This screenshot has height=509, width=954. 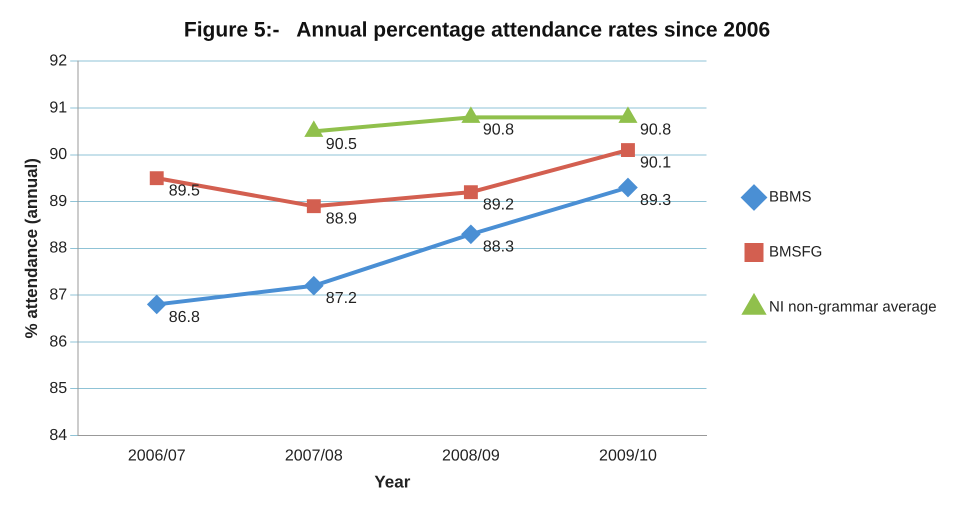 What do you see at coordinates (790, 197) in the screenshot?
I see `legend-label: BBMS` at bounding box center [790, 197].